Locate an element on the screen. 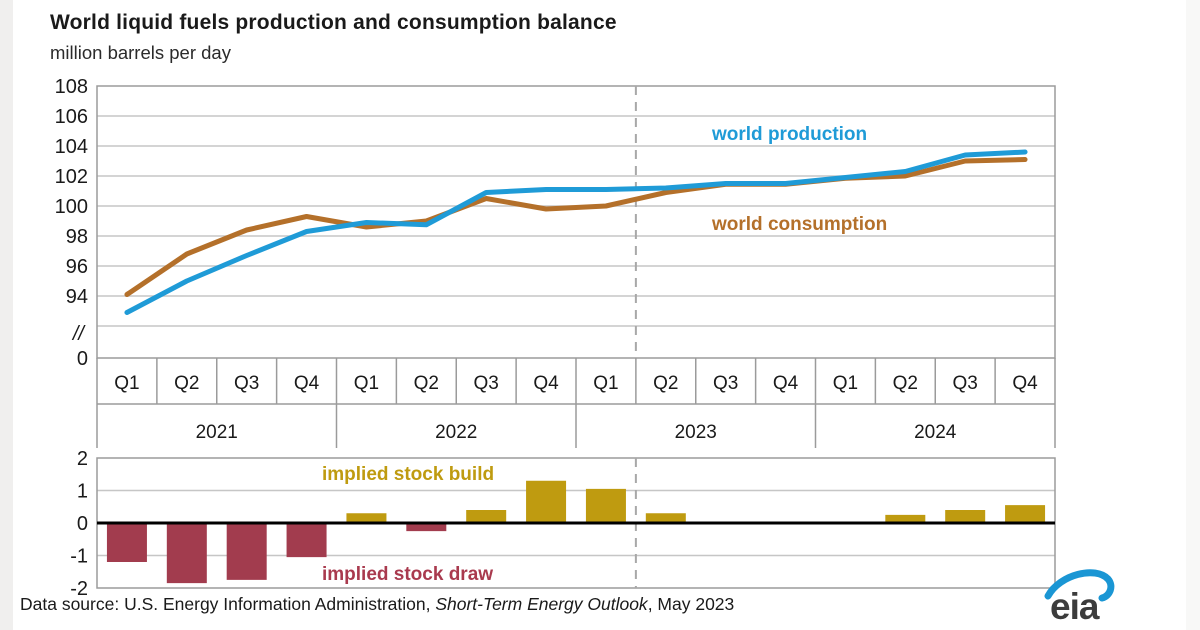 The image size is (1200, 630). eia-logo: eia is located at coordinates (1082, 596).